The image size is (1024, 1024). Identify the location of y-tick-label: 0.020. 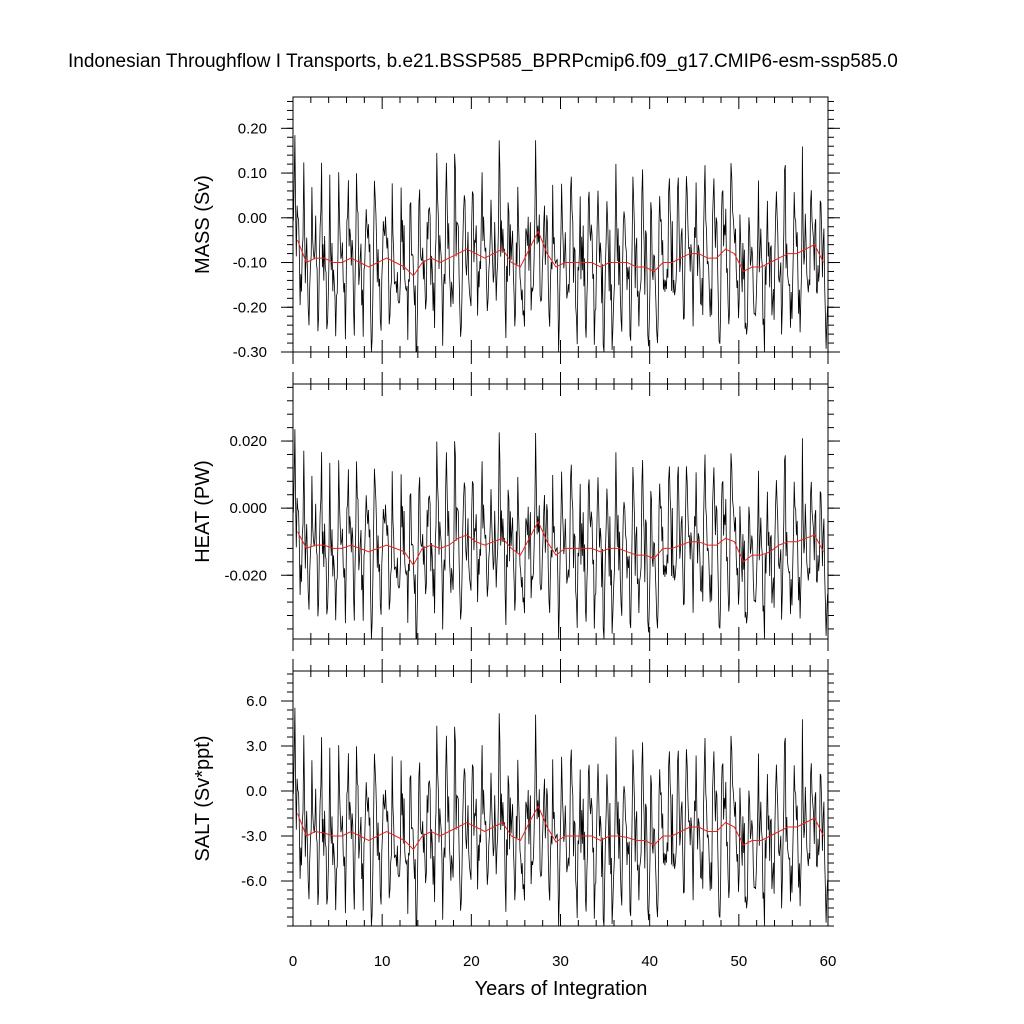
(248, 441).